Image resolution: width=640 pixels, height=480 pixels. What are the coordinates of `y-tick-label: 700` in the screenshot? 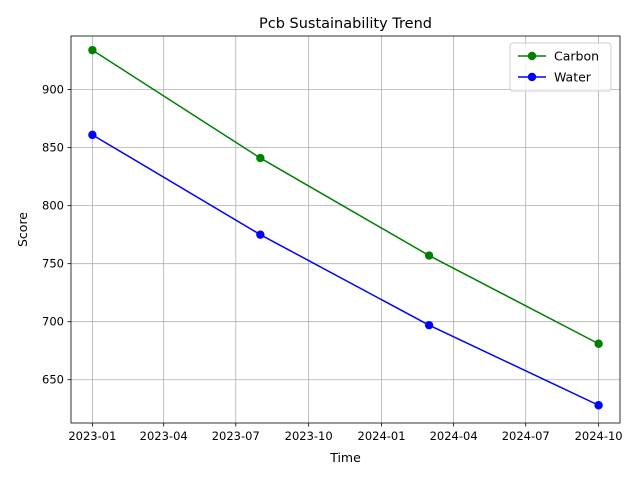 It's located at (53, 322).